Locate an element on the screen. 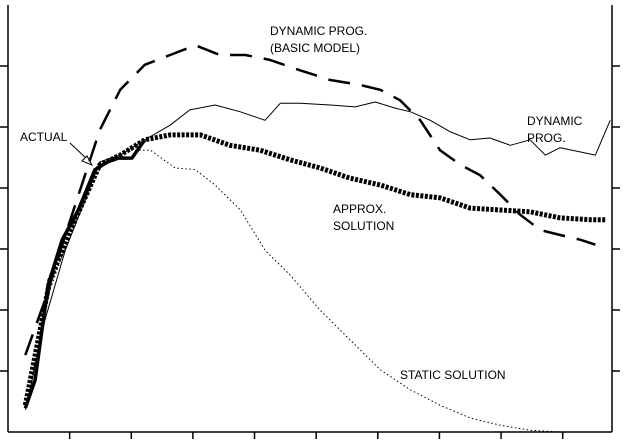 Image resolution: width=624 pixels, height=440 pixels. series-label: DYNAMIC is located at coordinates (555, 121).